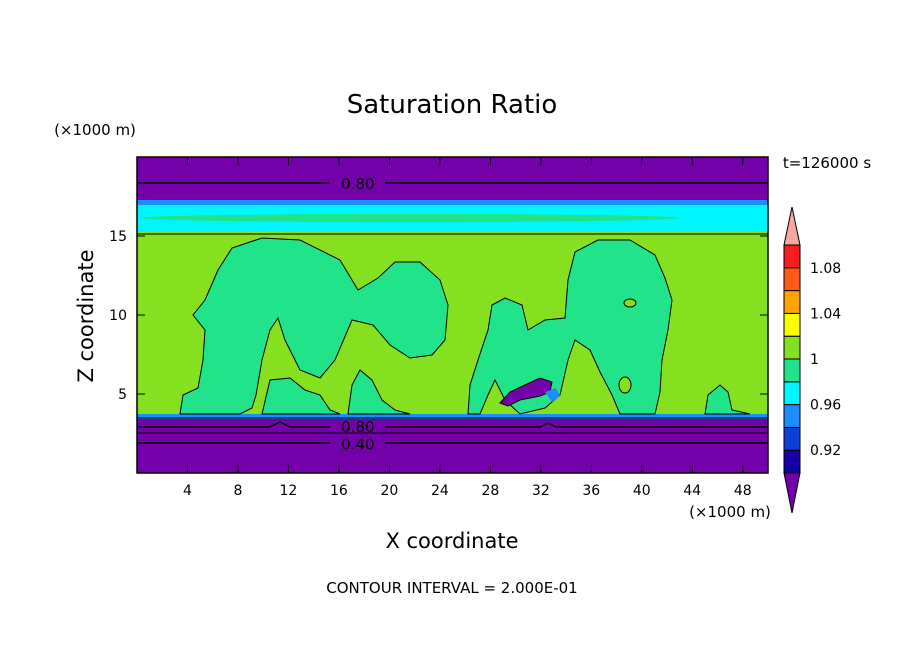  I want to click on fill-upper-blue, so click(452, 203).